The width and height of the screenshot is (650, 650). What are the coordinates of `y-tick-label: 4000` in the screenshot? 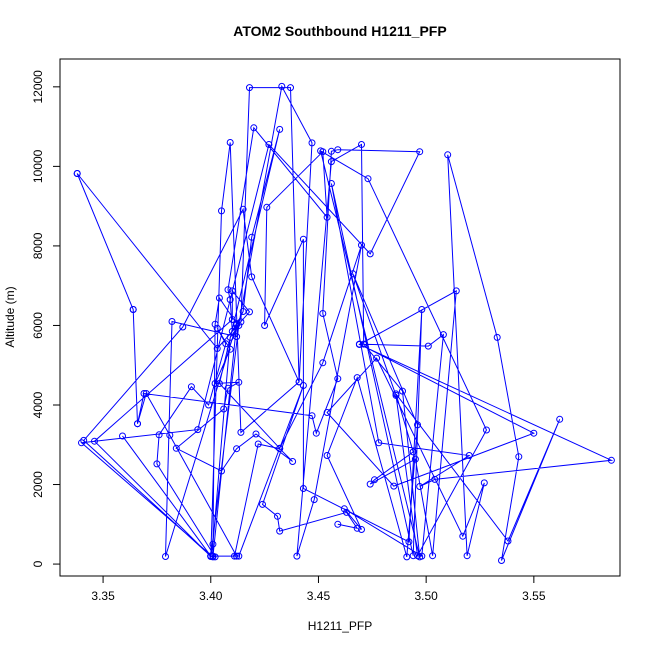 It's located at (38, 404).